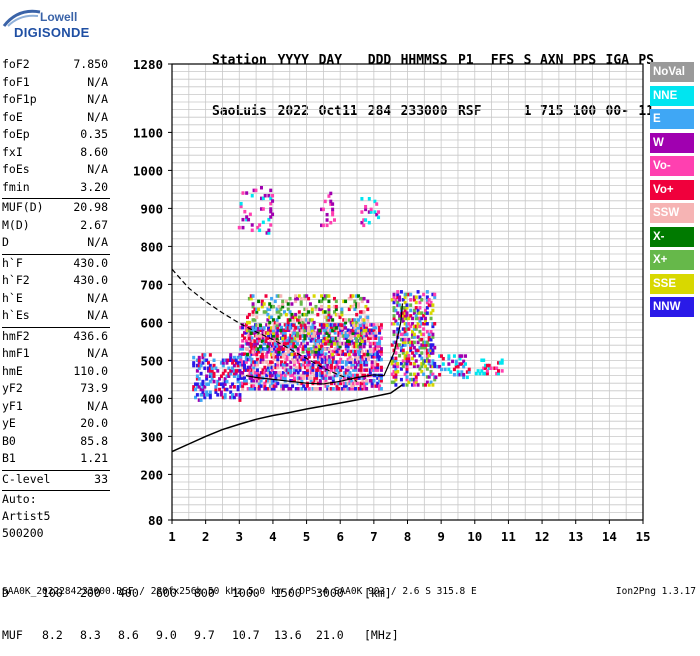 Image resolution: width=700 pixels, height=656 pixels. Describe the element at coordinates (148, 64) in the screenshot. I see `y-tick-label: 1280` at that location.